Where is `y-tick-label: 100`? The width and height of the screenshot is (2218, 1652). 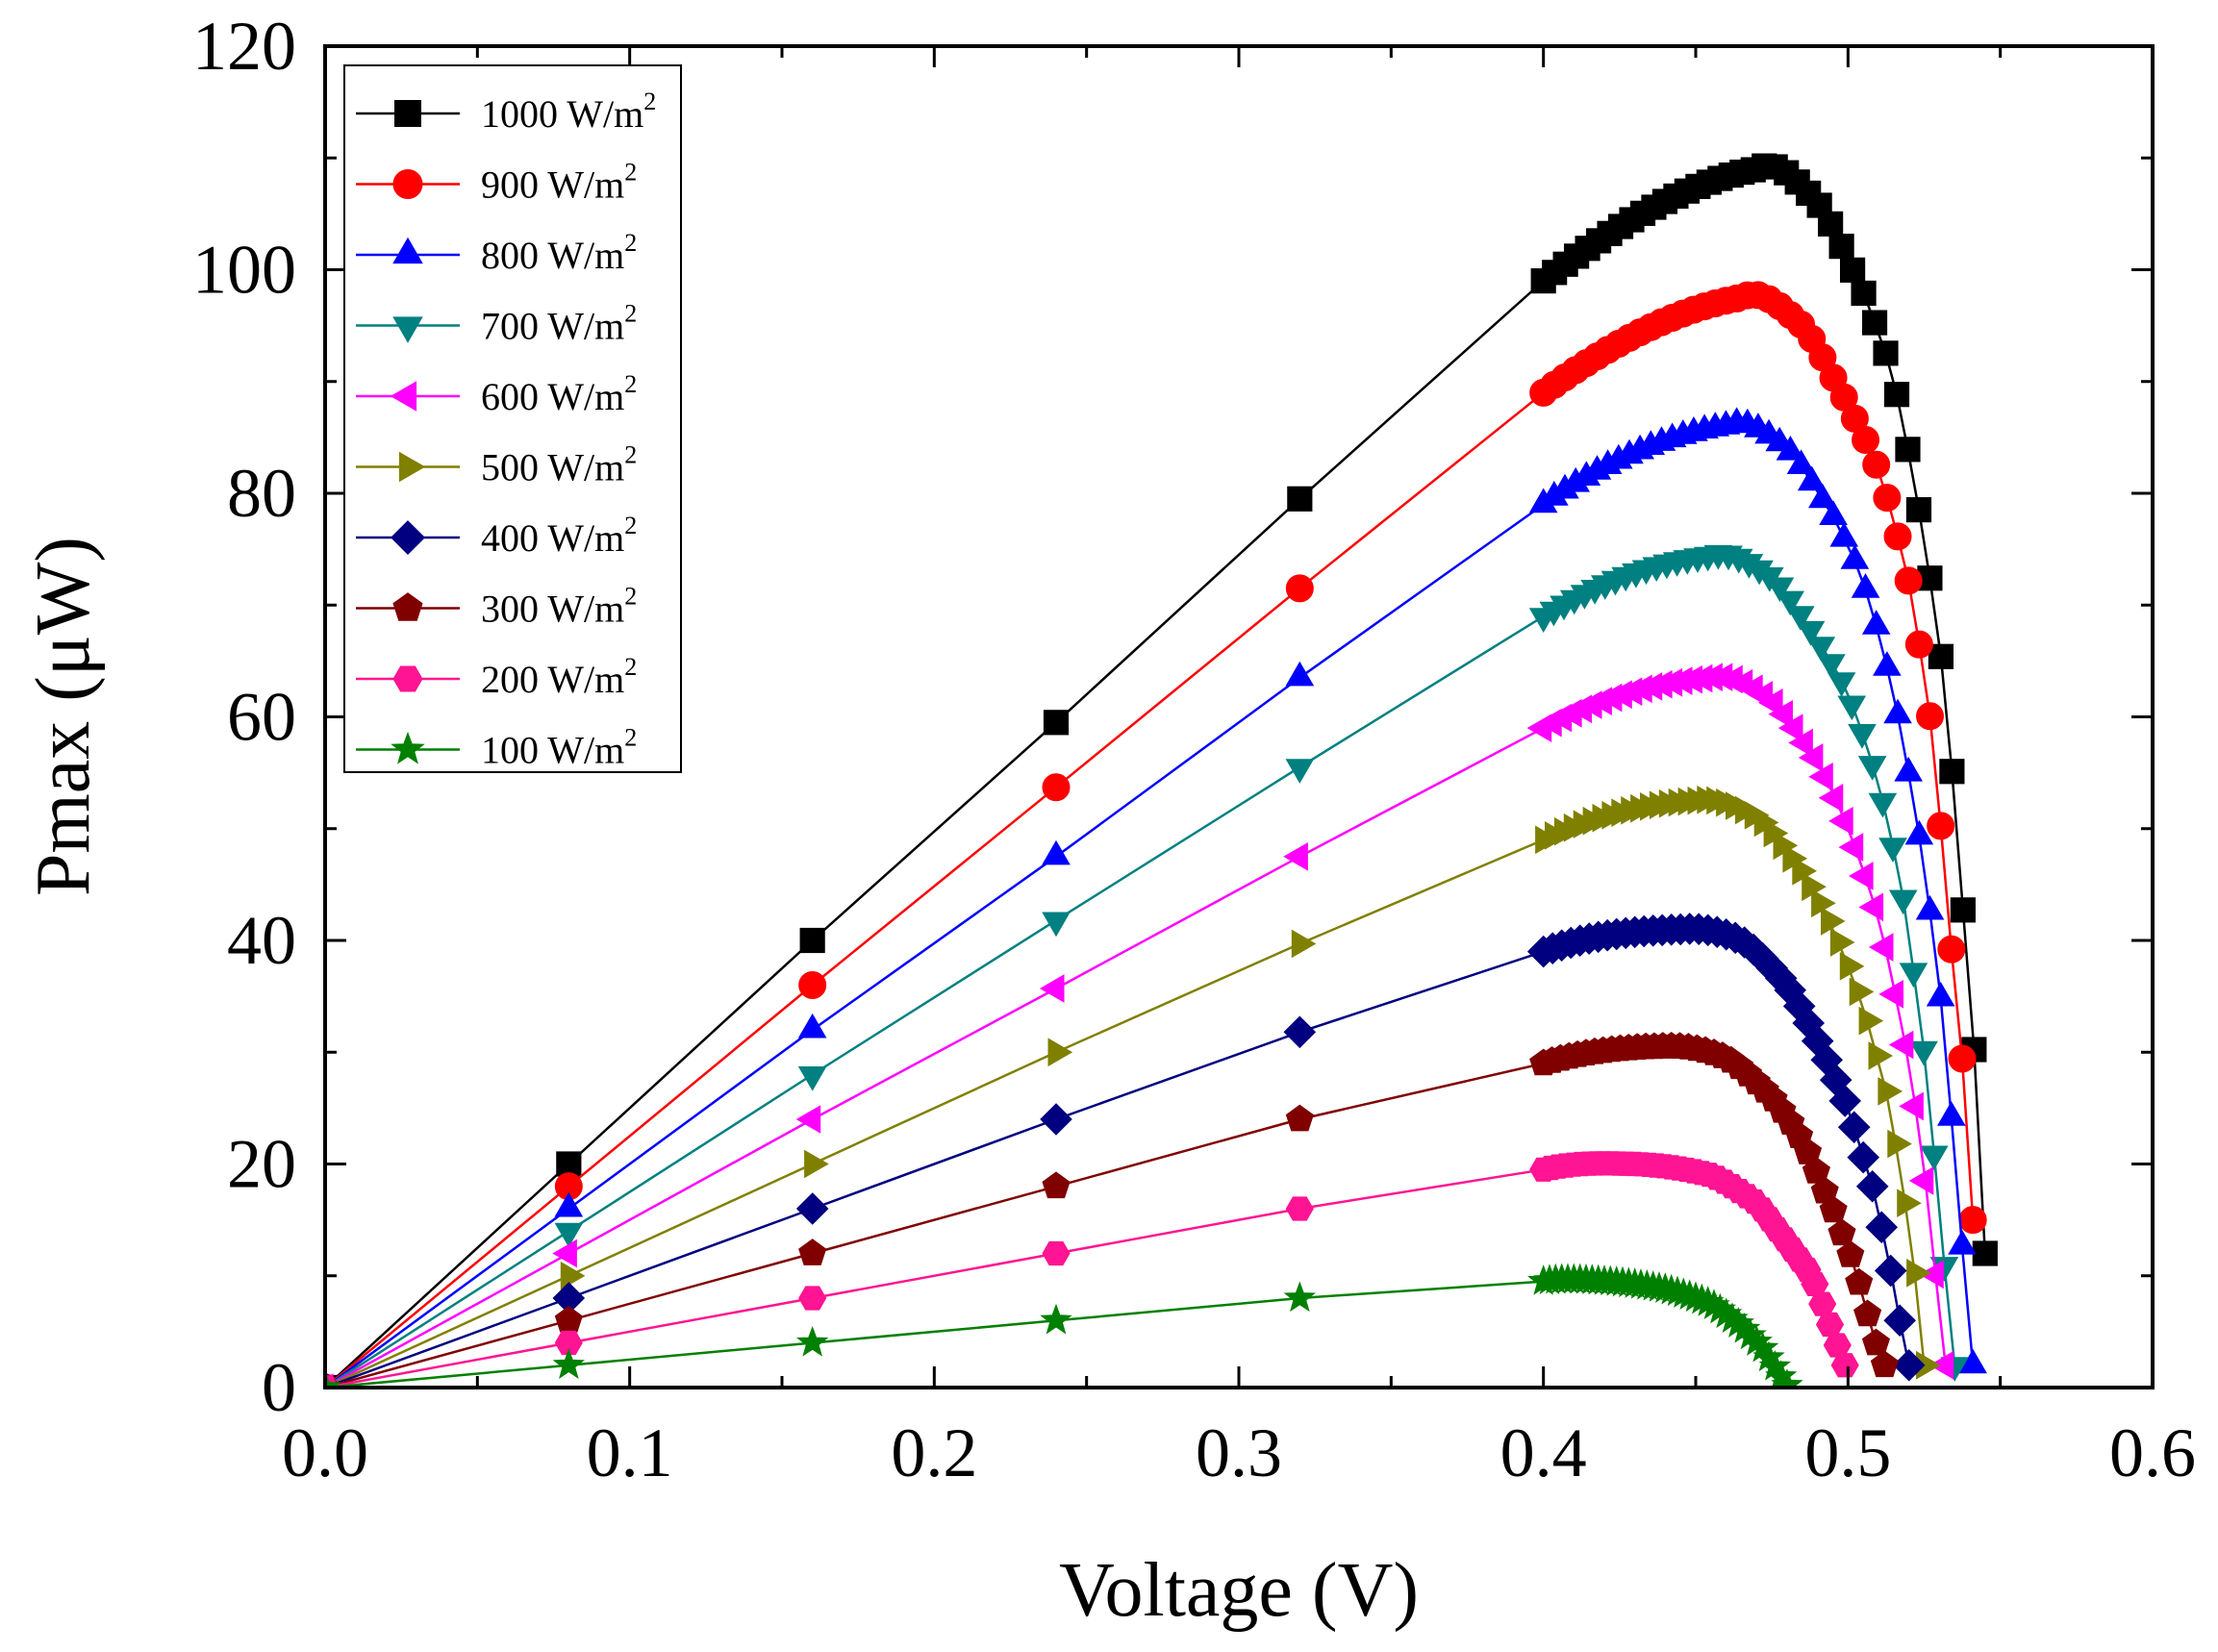
y-tick-label: 100 is located at coordinates (244, 270).